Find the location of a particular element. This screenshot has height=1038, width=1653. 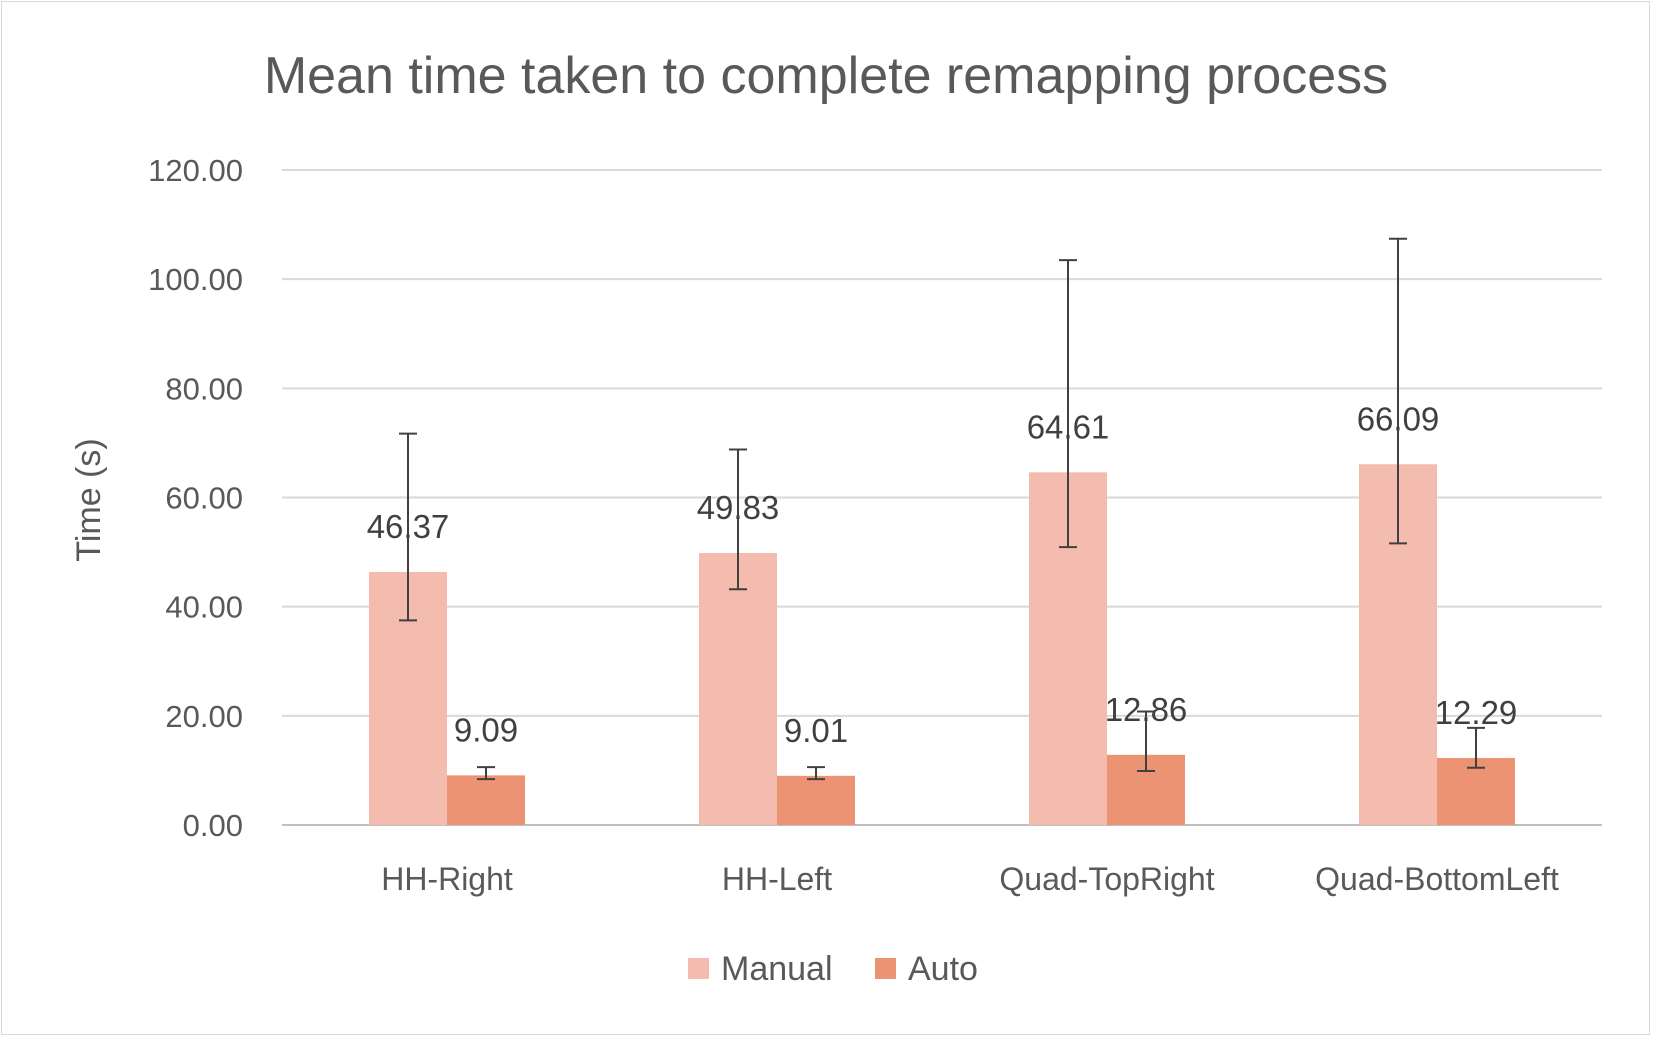

y-tick-label: 100.00 is located at coordinates (195, 279).